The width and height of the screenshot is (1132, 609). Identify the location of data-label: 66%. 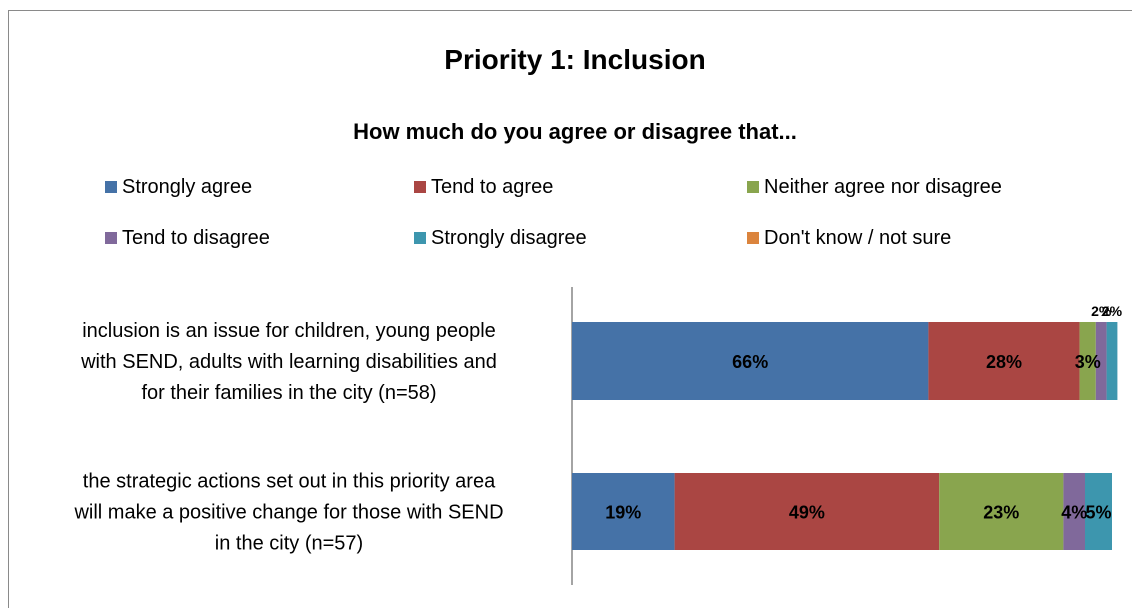
(750, 362).